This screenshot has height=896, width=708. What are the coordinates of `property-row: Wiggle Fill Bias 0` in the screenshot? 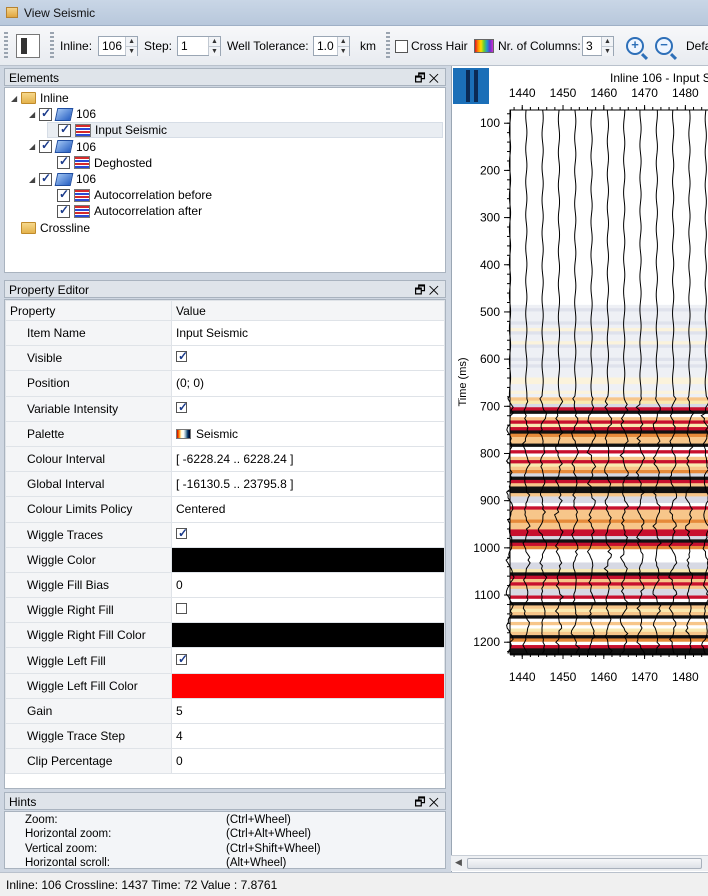 It's located at (225, 585).